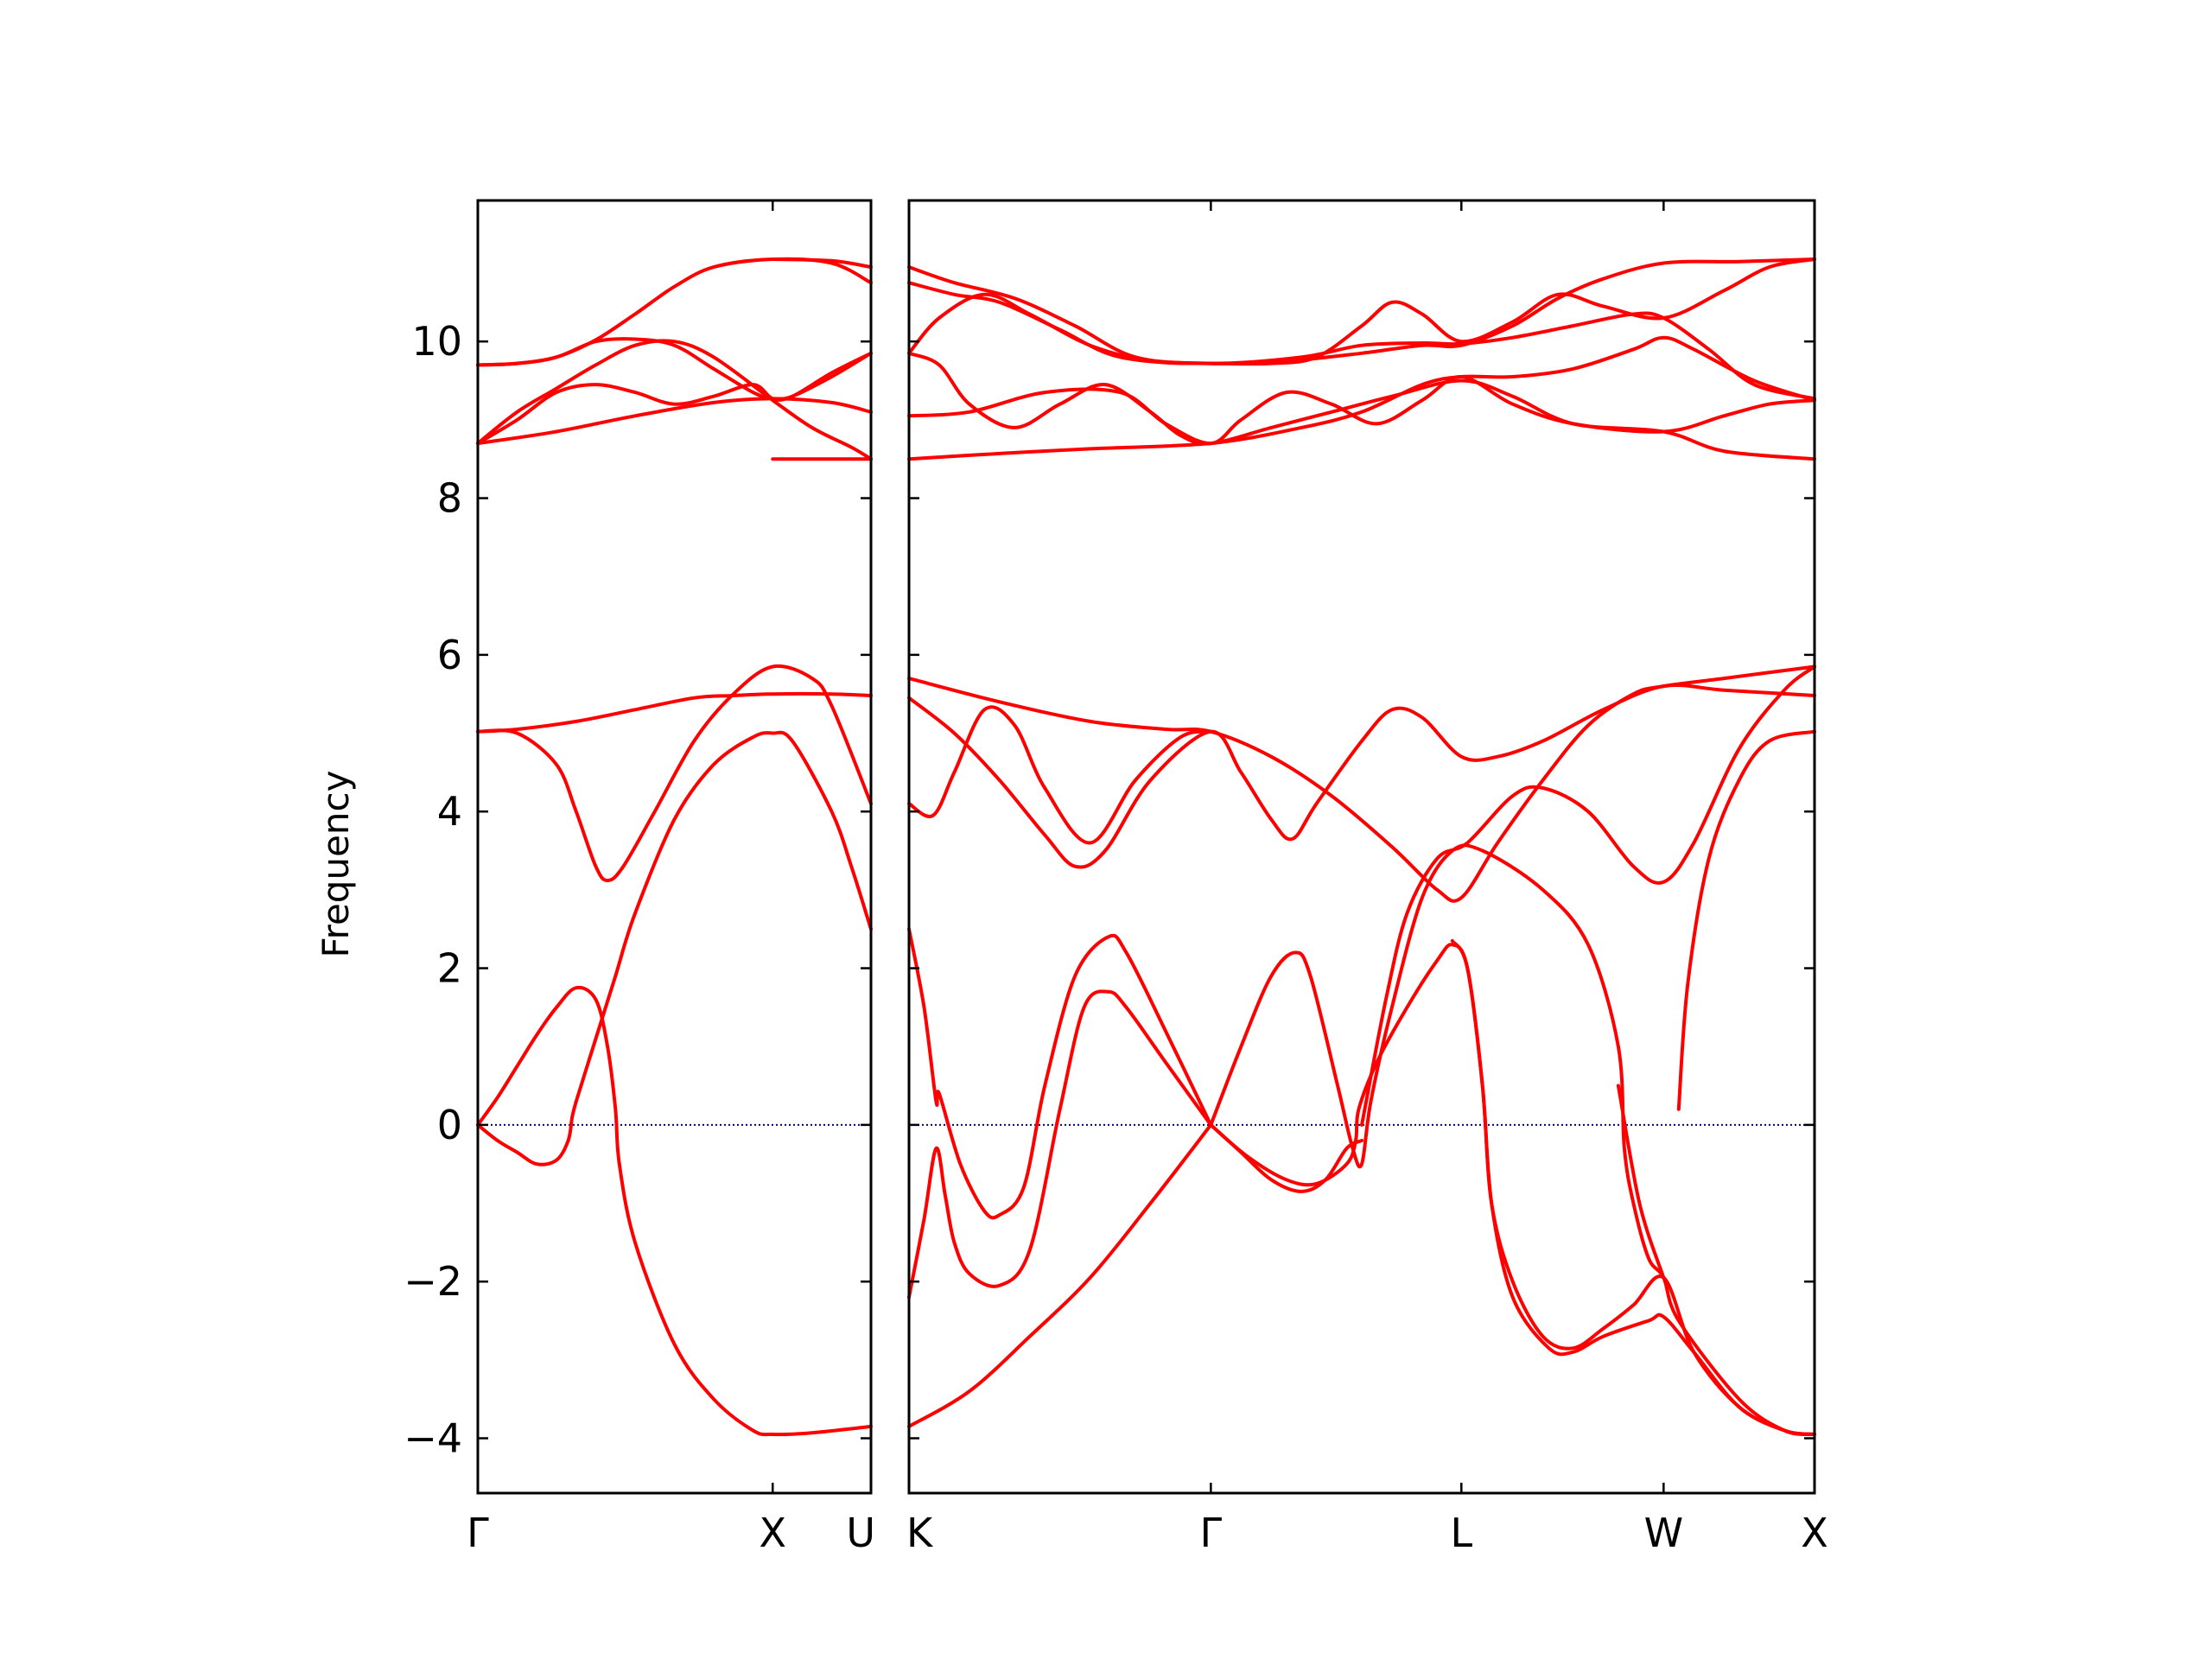 This screenshot has width=2212, height=1659. Describe the element at coordinates (436, 341) in the screenshot. I see `y-tick-label: 10` at that location.